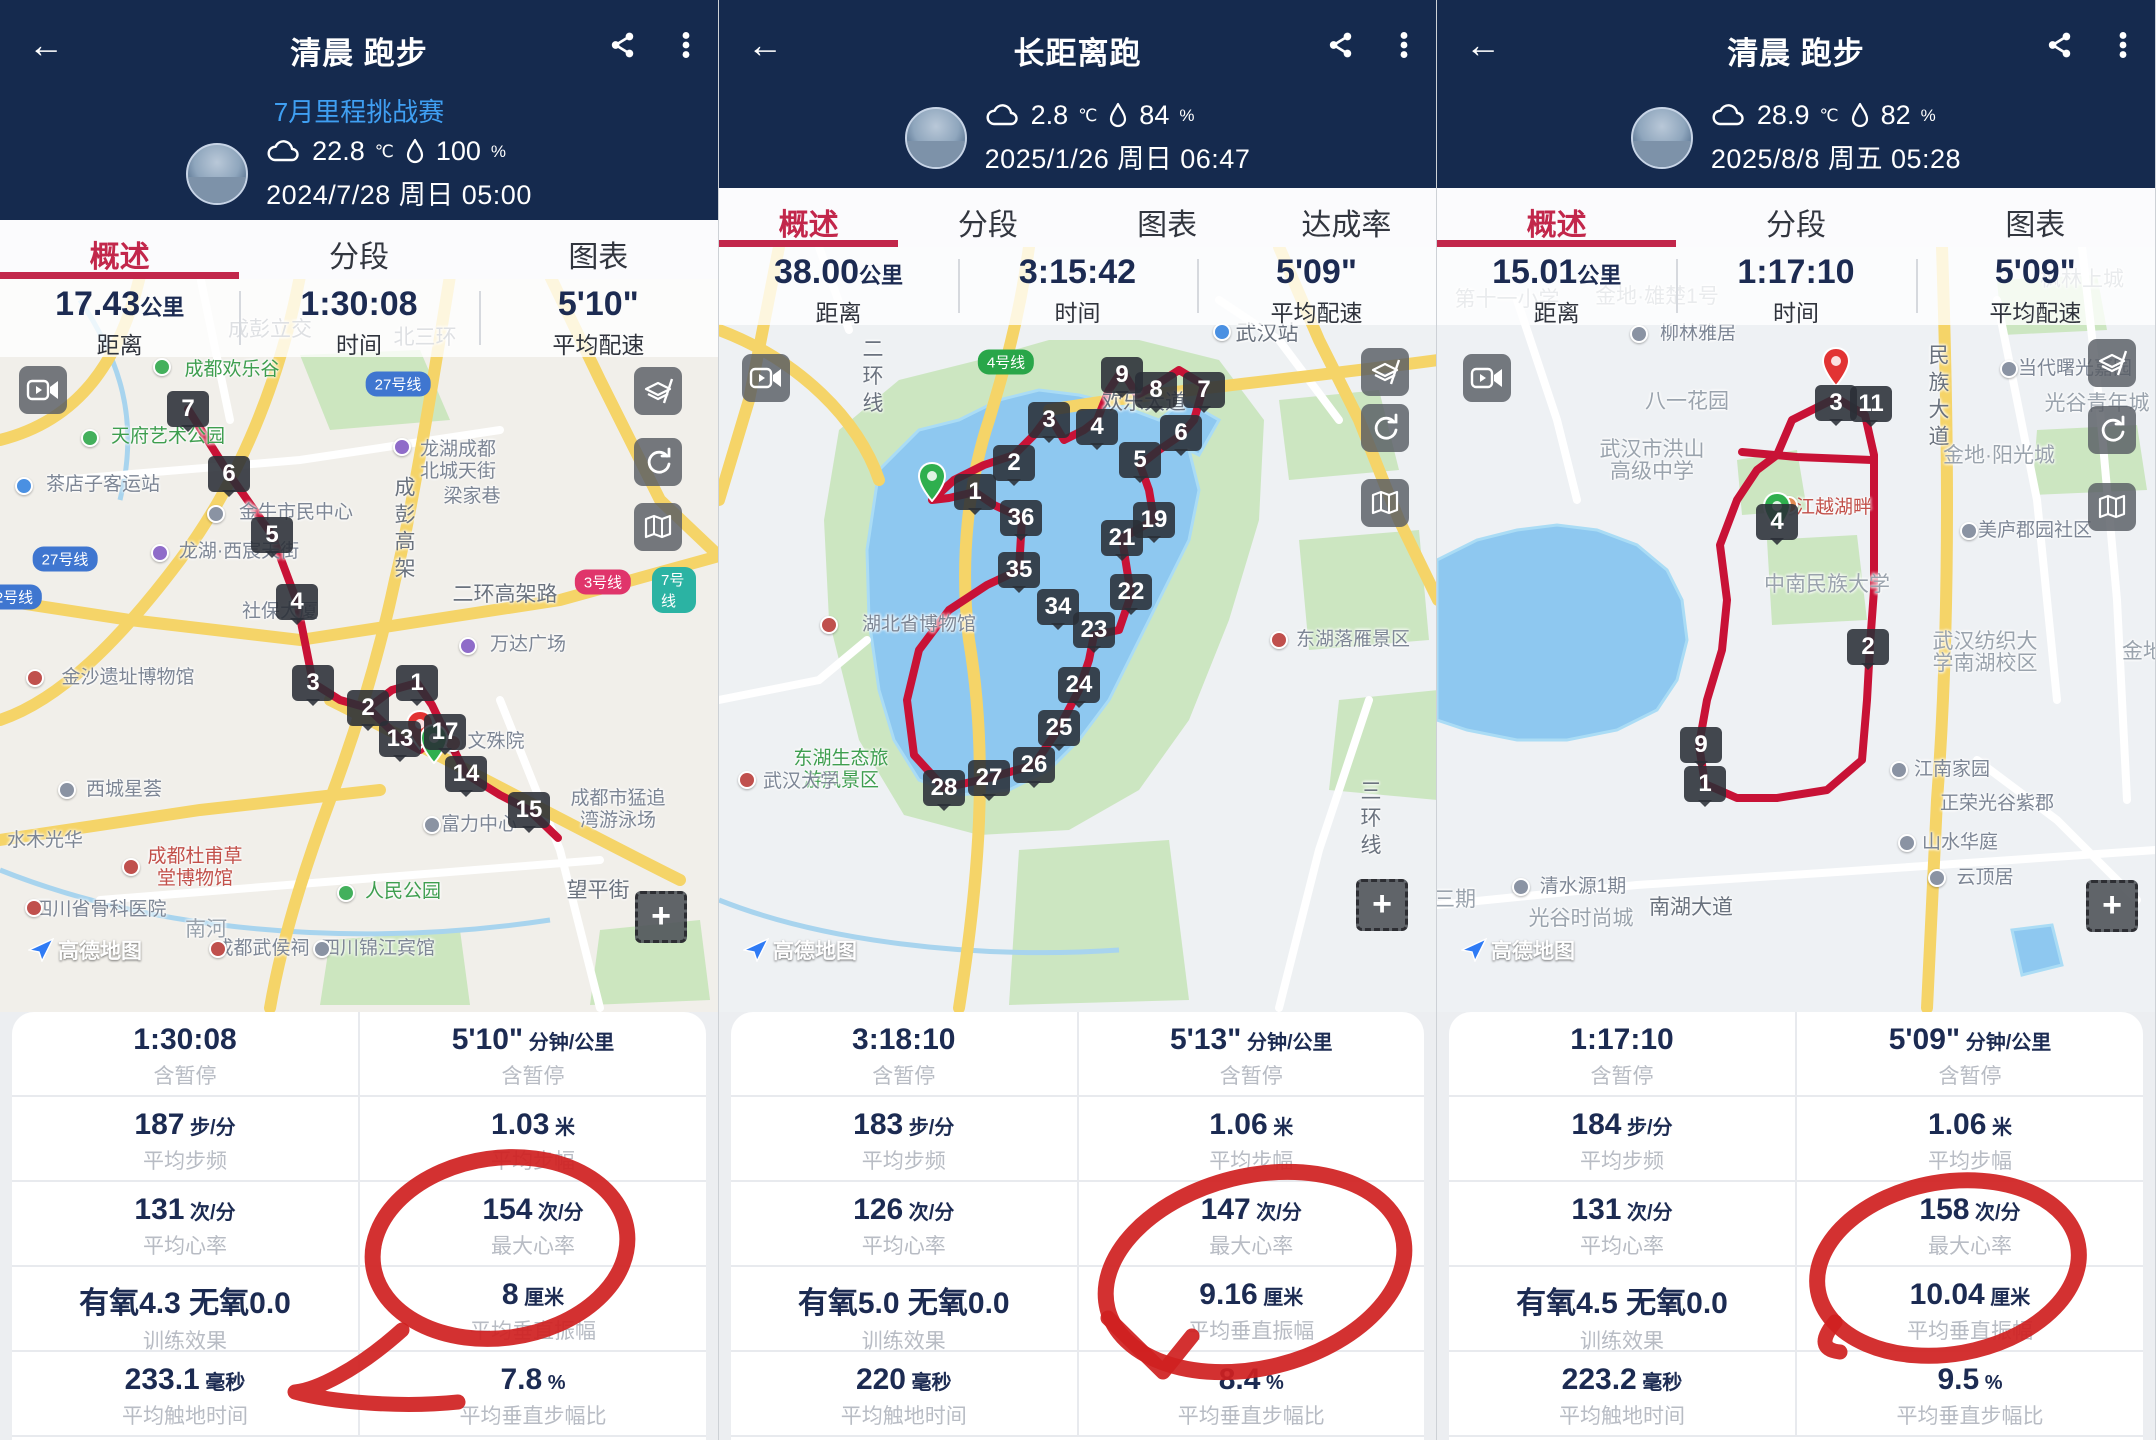 The width and height of the screenshot is (2156, 1440). I want to click on metro-line-pill: 4号线, so click(1006, 362).